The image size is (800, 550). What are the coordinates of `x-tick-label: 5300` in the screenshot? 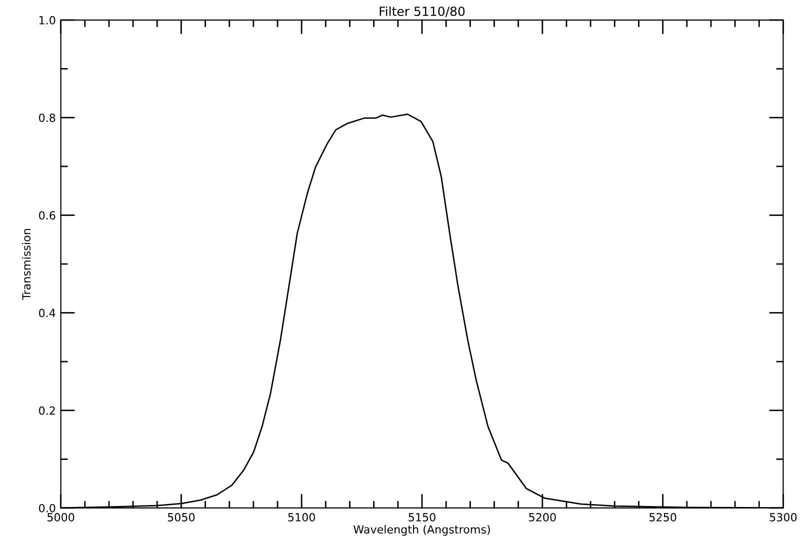 It's located at (783, 517).